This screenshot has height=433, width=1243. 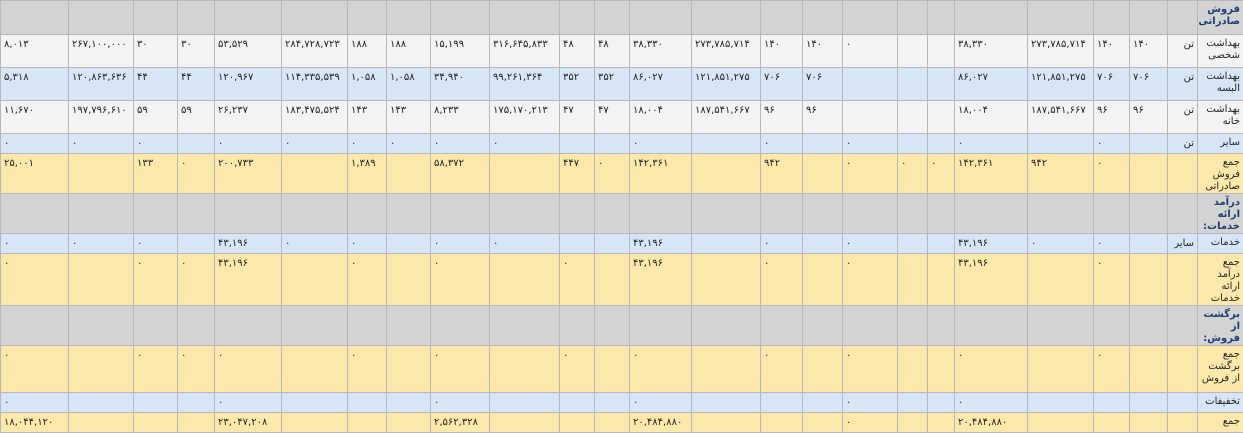 I want to click on value-cell: ۱,۰۵۸, so click(x=409, y=84).